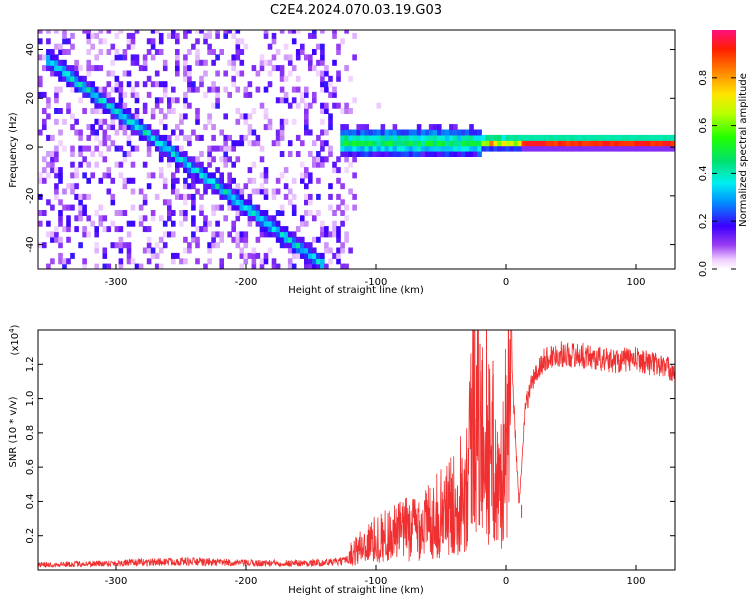  Describe the element at coordinates (30, 536) in the screenshot. I see `y-tick-label: 0.2` at that location.